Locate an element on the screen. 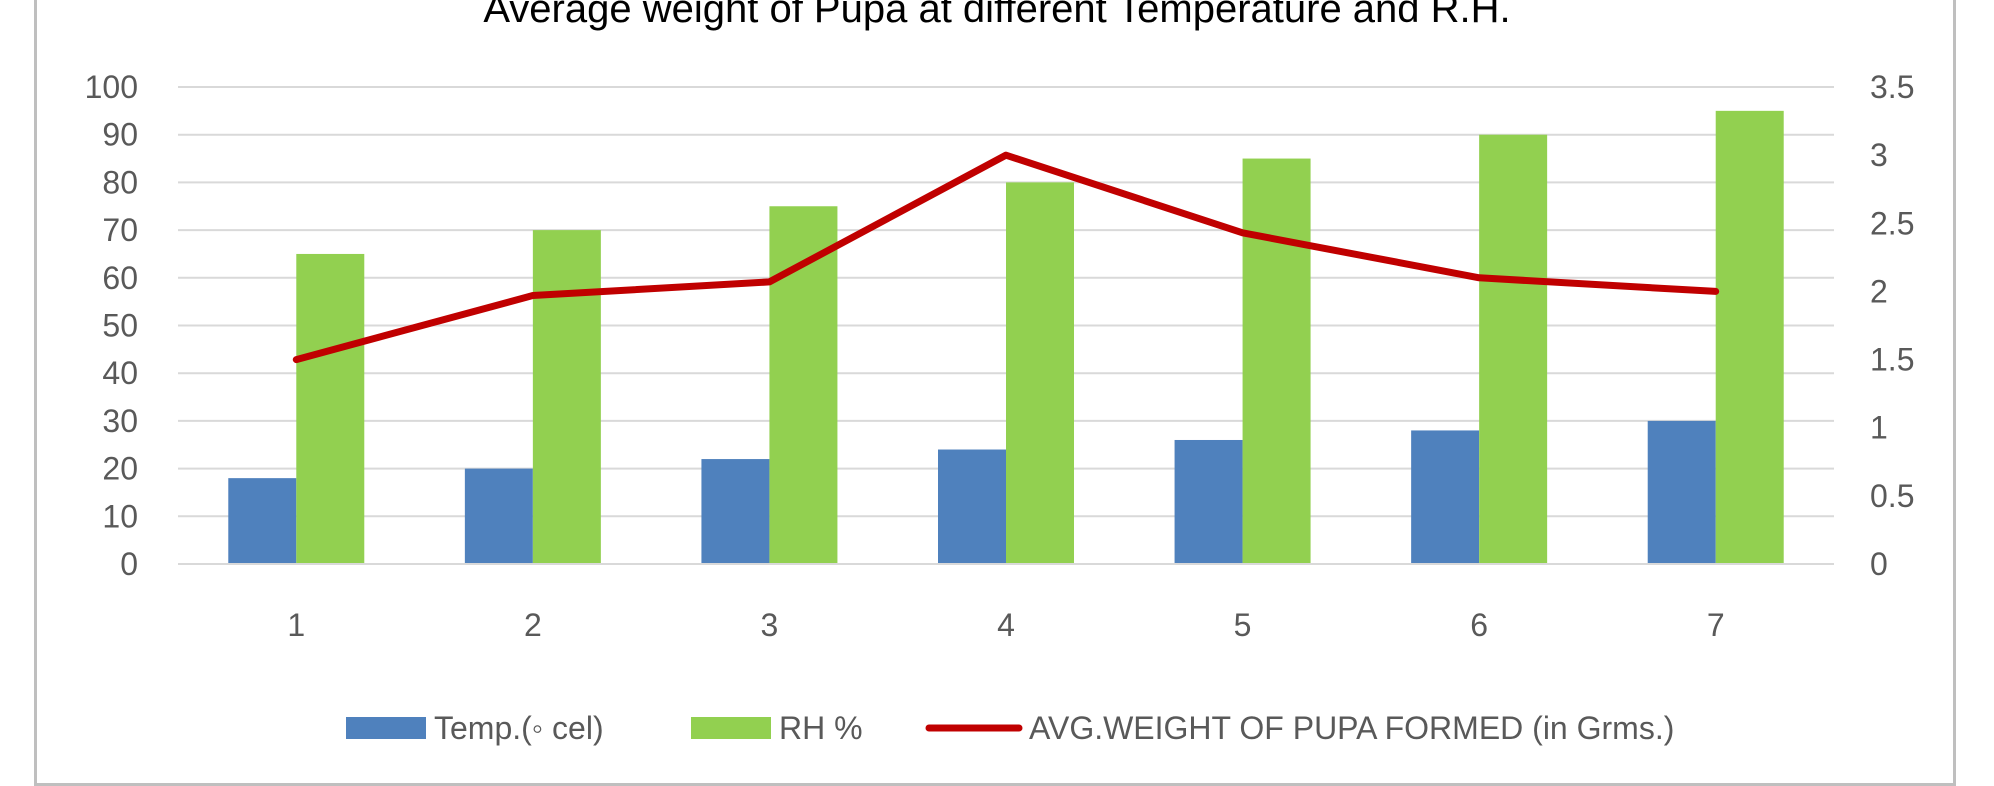 The image size is (1994, 786). x-tick-label: 2 is located at coordinates (533, 625).